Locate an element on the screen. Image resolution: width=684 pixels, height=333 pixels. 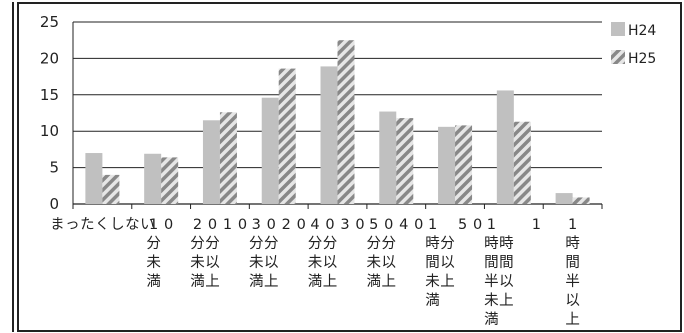
y-tick-label: 20 is located at coordinates (49, 58).